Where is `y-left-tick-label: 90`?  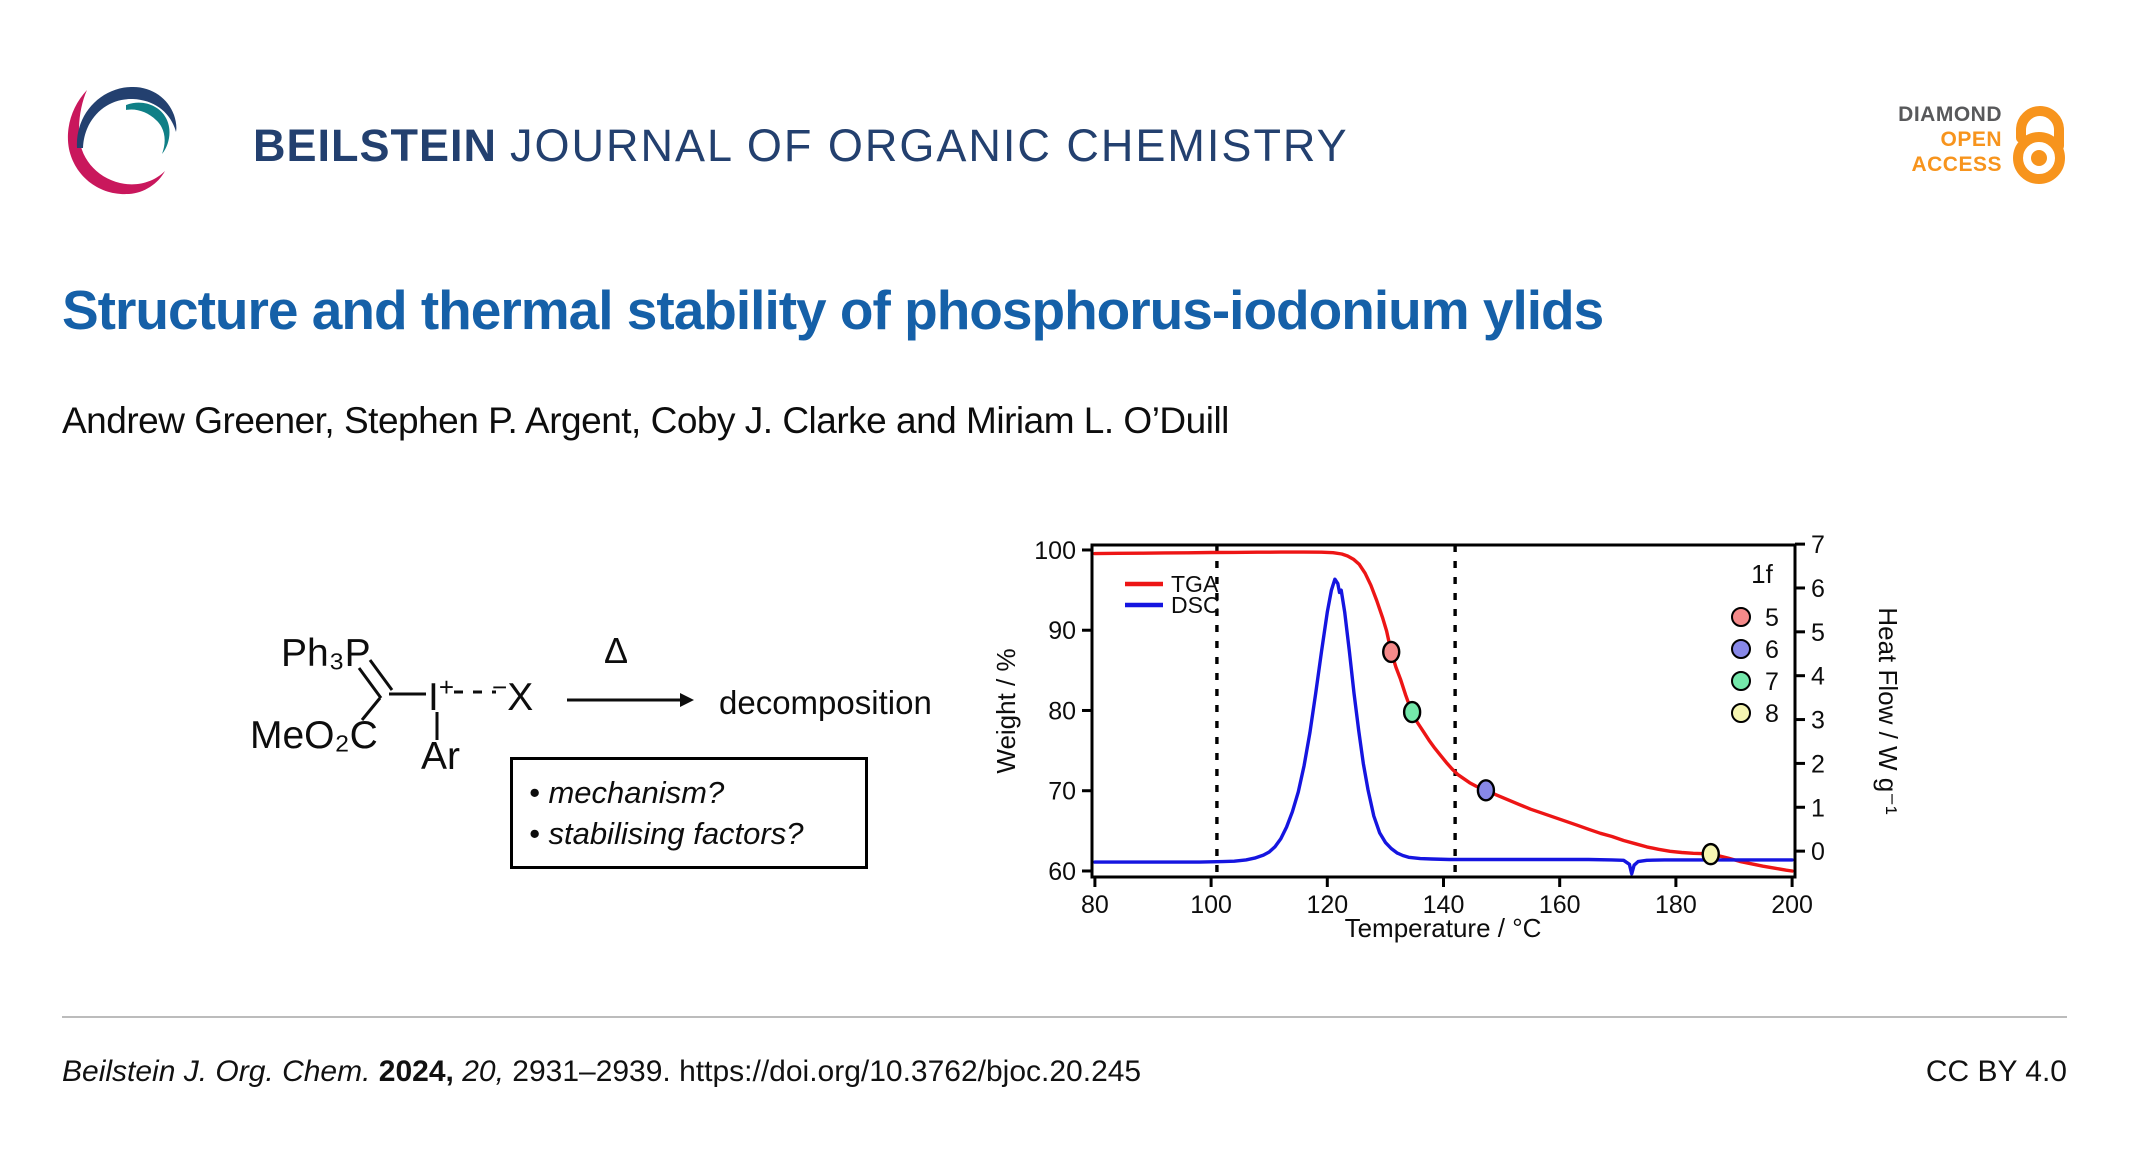 y-left-tick-label: 90 is located at coordinates (1062, 631).